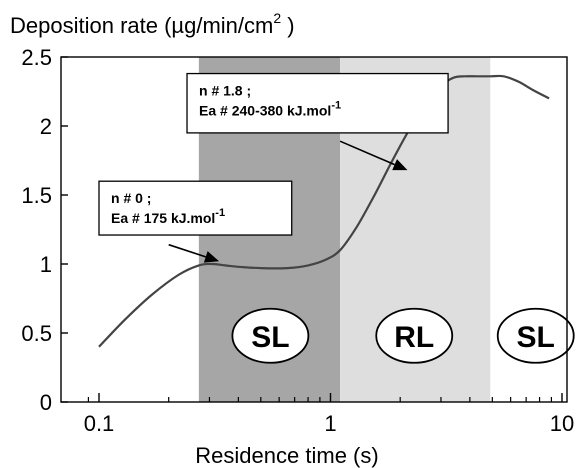 This screenshot has width=579, height=468. I want to click on region-2-label-ellipse, so click(414, 335).